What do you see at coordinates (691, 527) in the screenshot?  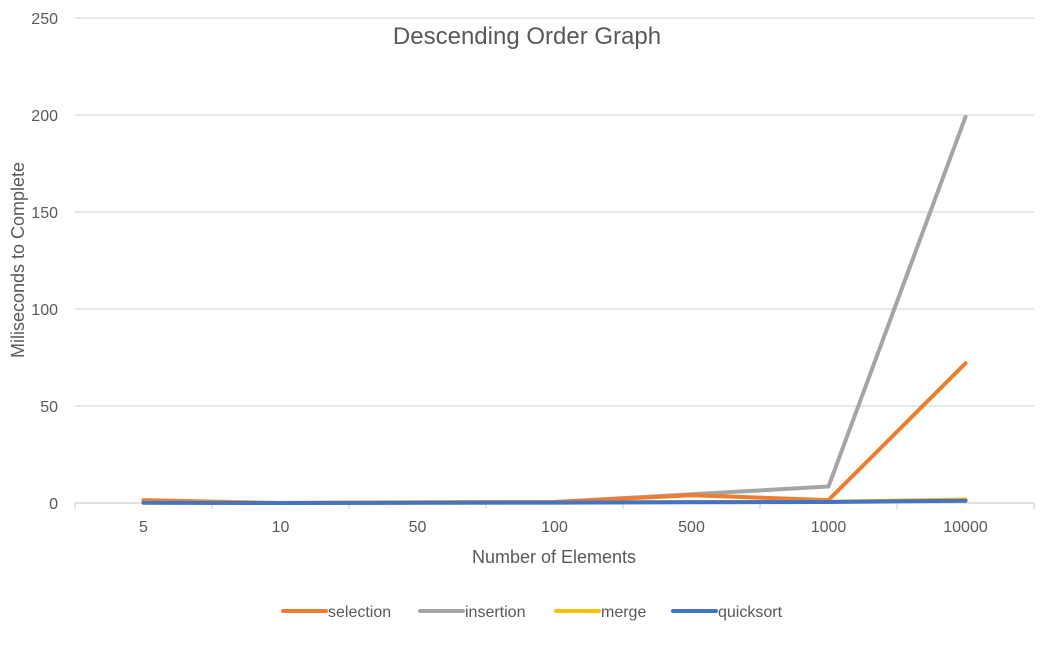 I see `x-tick-label: 500` at bounding box center [691, 527].